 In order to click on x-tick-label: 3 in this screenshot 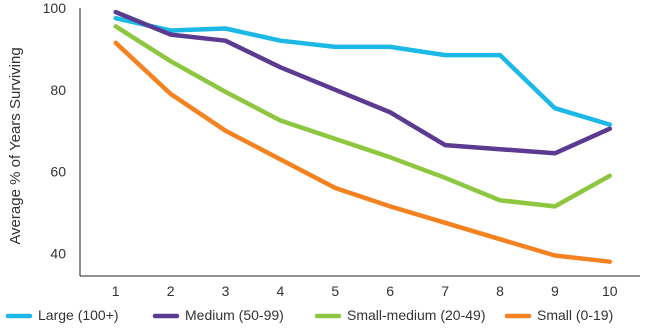, I will do `click(226, 291)`.